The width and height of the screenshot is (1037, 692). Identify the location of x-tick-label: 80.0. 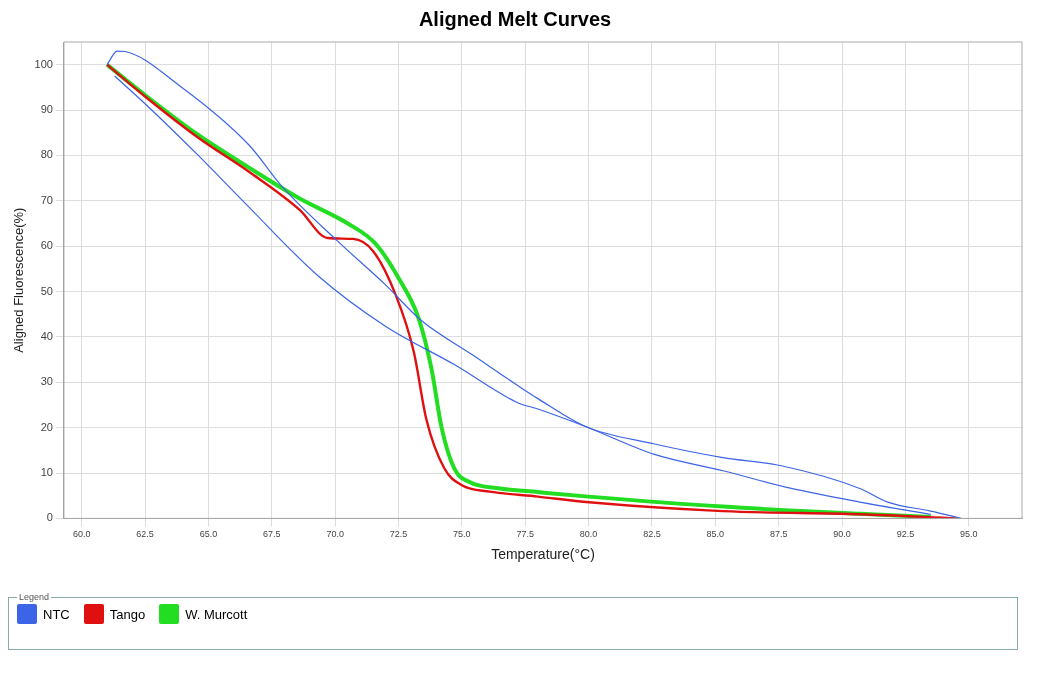
(588, 534).